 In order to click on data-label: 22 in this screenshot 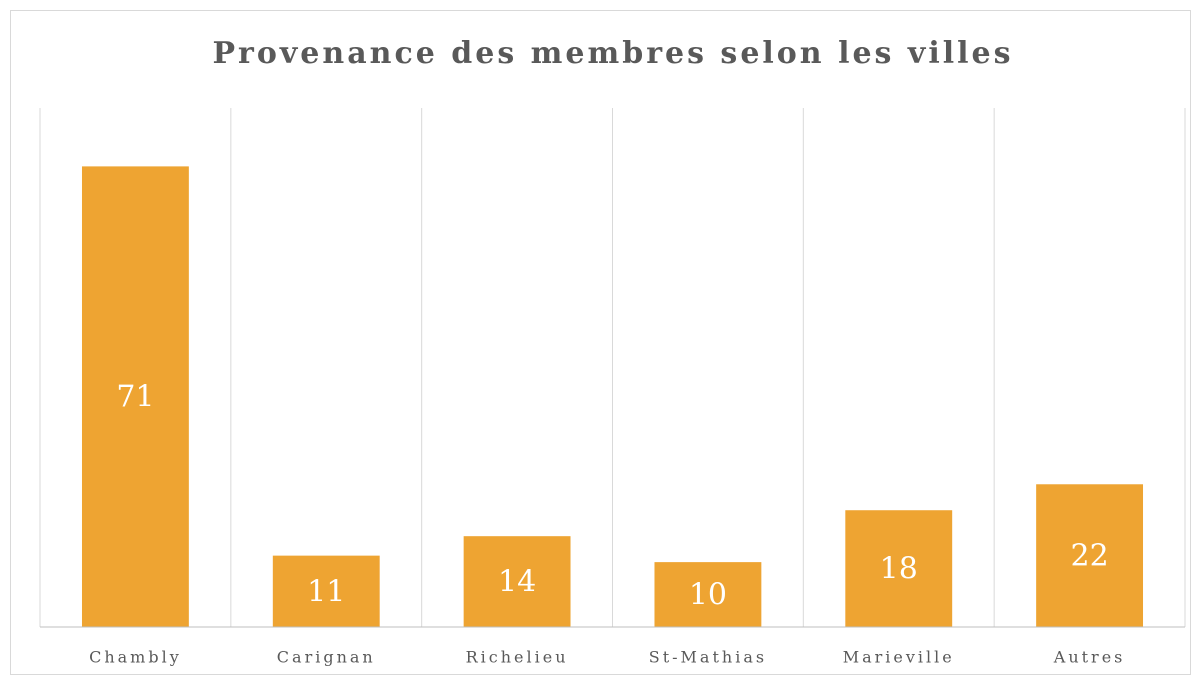, I will do `click(1089, 556)`.